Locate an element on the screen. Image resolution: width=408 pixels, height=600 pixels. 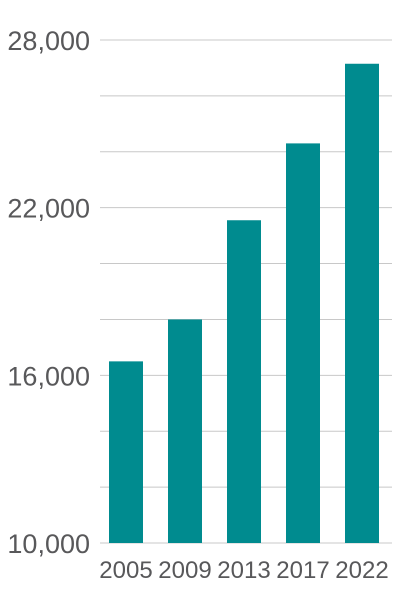
x-tick-label-2009: 2009 is located at coordinates (184, 570).